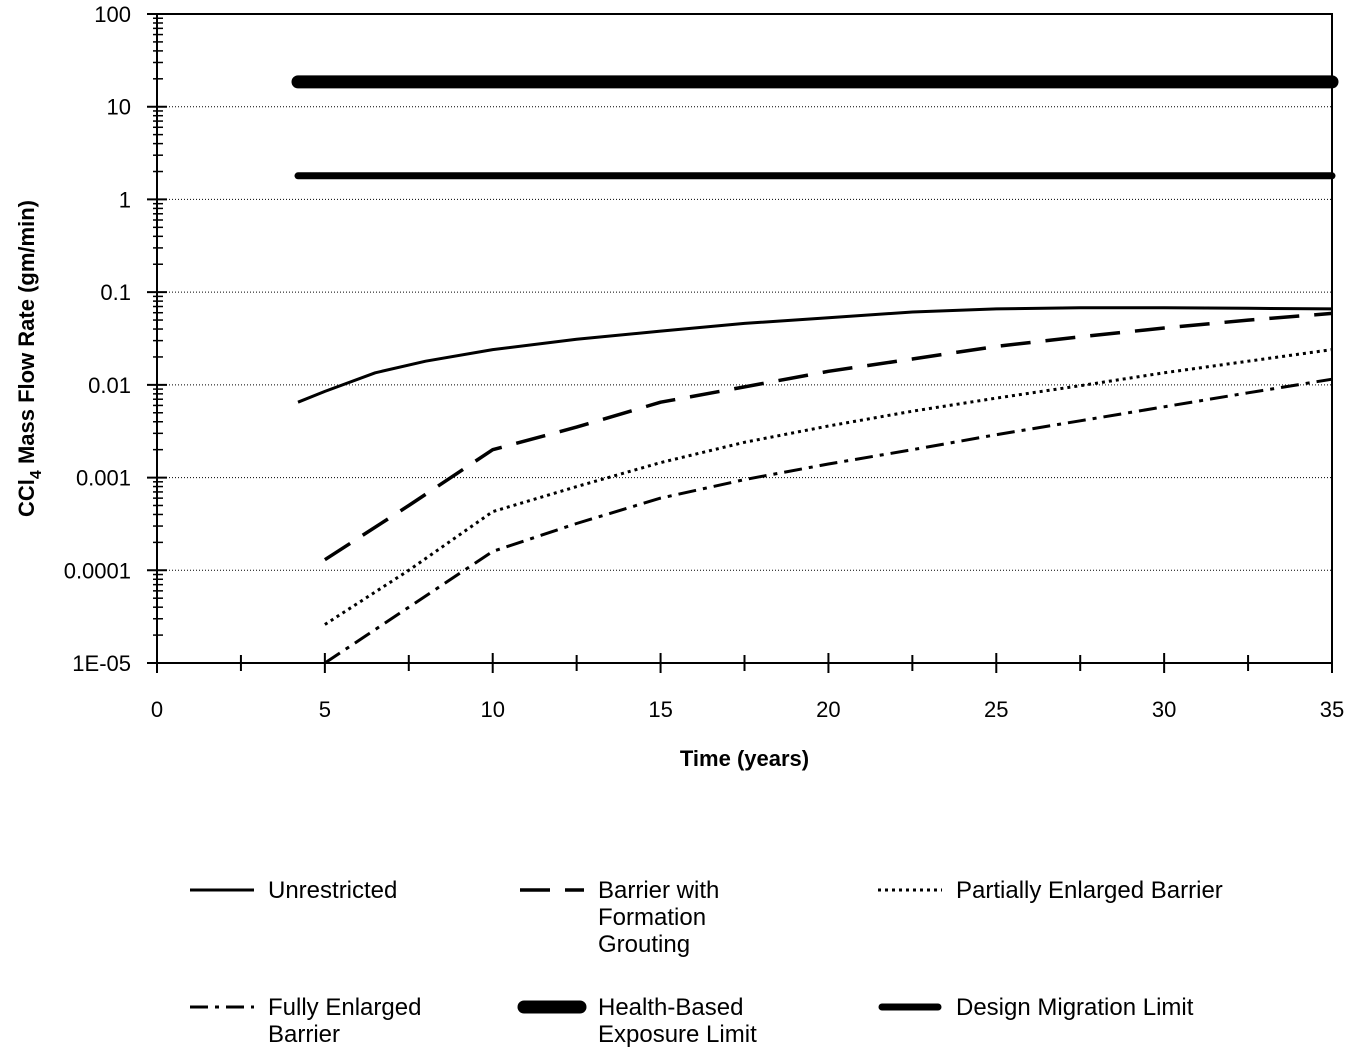  I want to click on y-tick-label: 0.0001, so click(97, 570).